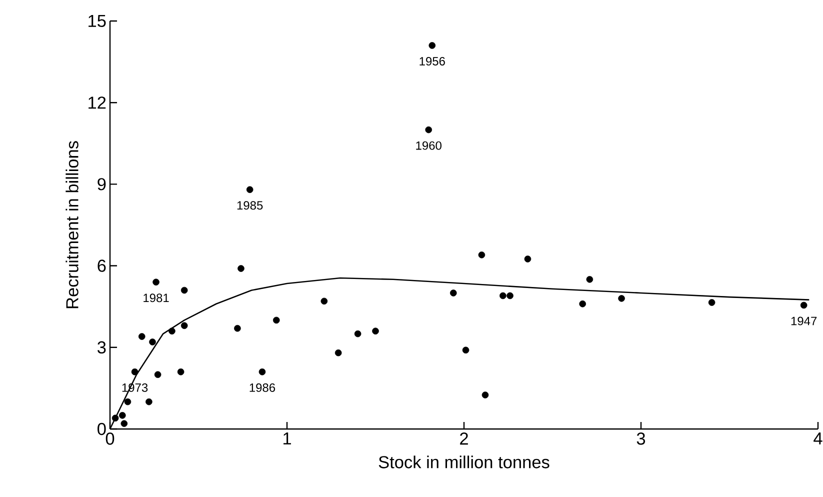 The image size is (823, 497). I want to click on y-tick-label: 9, so click(102, 184).